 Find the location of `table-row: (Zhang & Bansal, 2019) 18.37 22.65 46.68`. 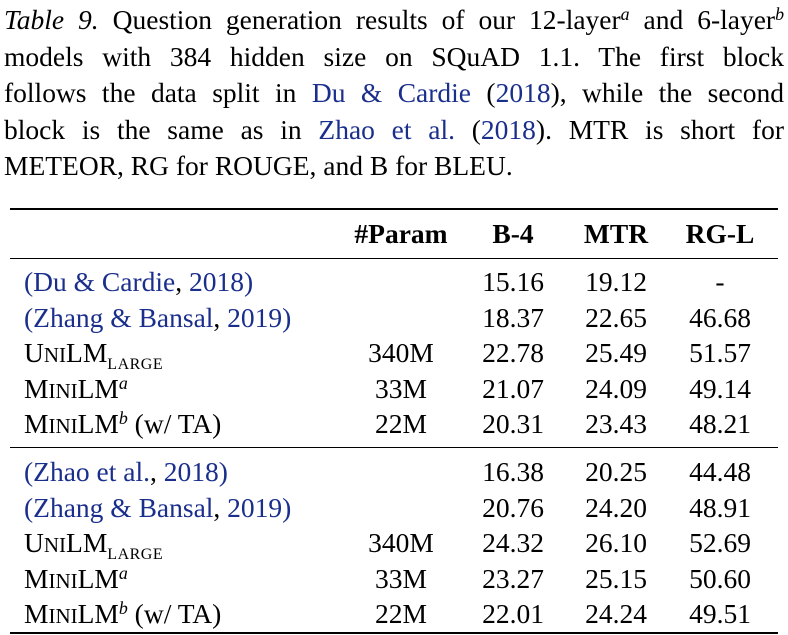

table-row: (Zhang & Bansal, 2019) 18.37 22.65 46.68 is located at coordinates (394, 318).